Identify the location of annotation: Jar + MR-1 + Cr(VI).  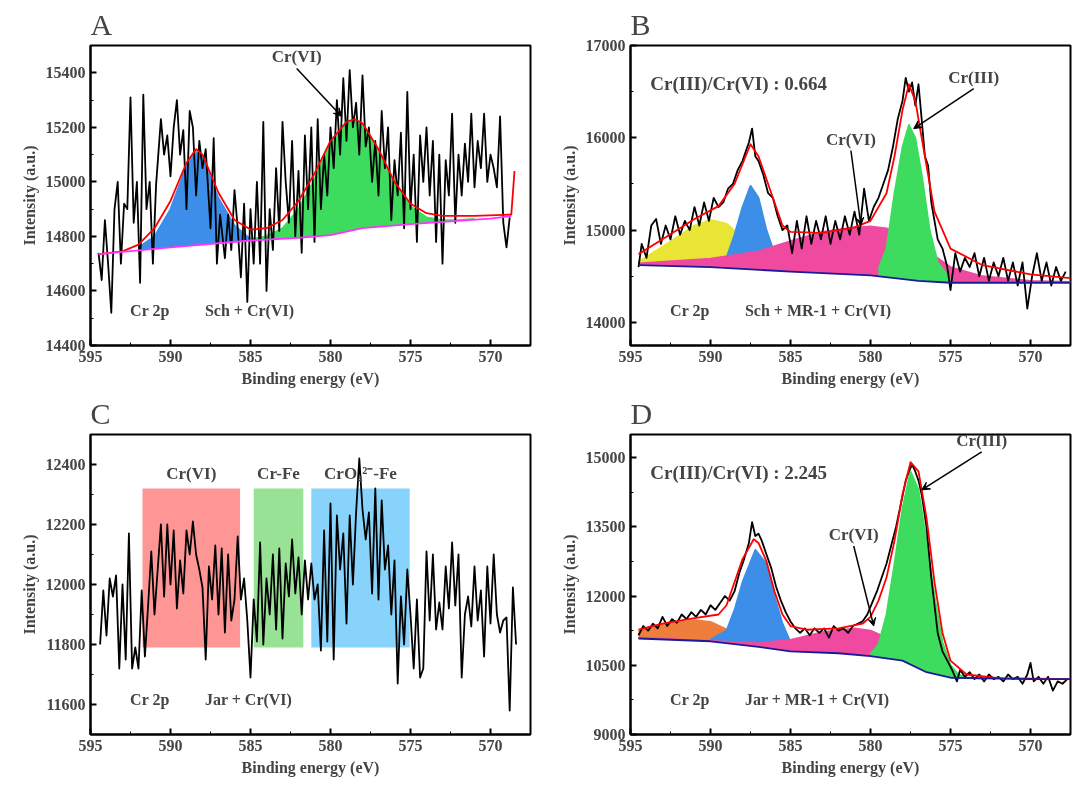
(817, 699).